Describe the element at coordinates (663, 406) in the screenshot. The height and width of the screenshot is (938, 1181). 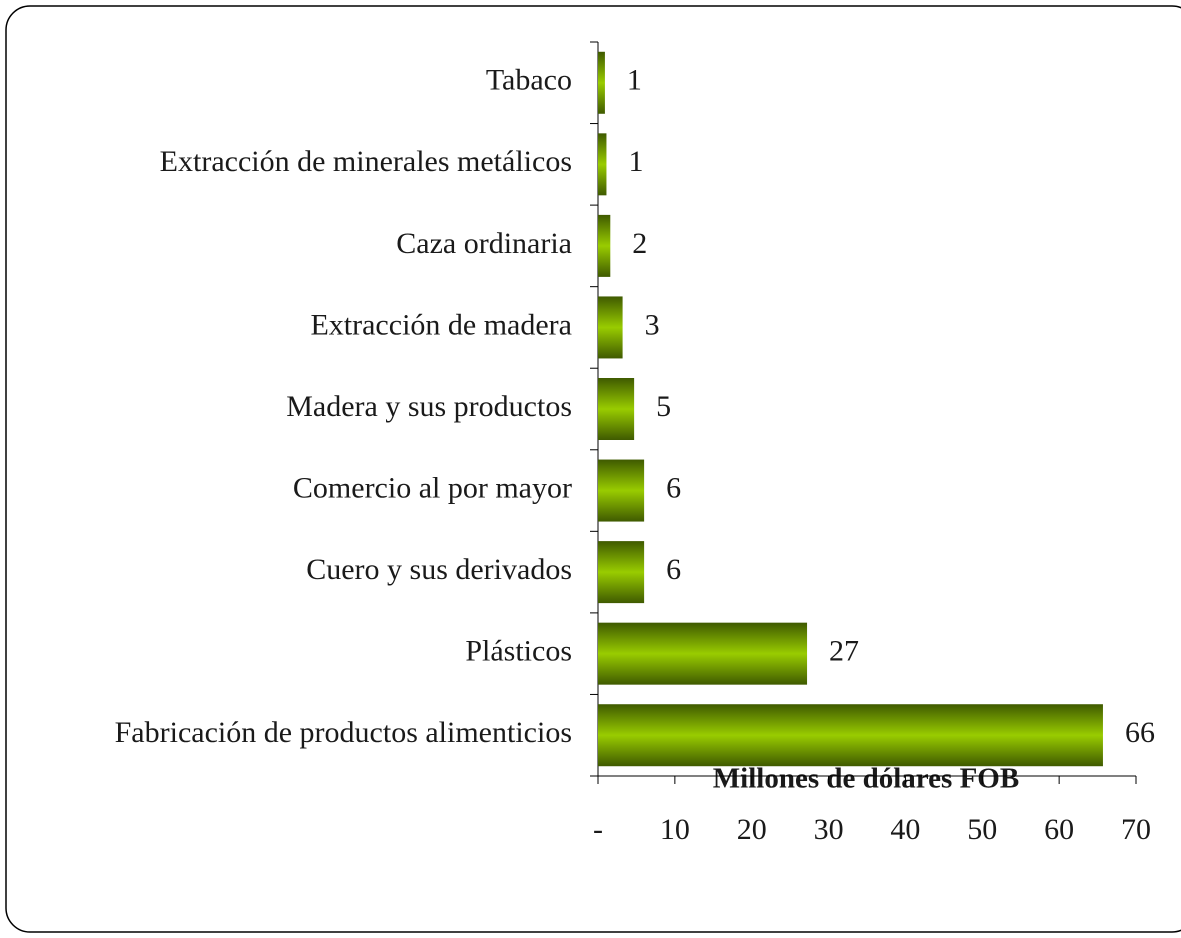
I see `data-label: 5` at that location.